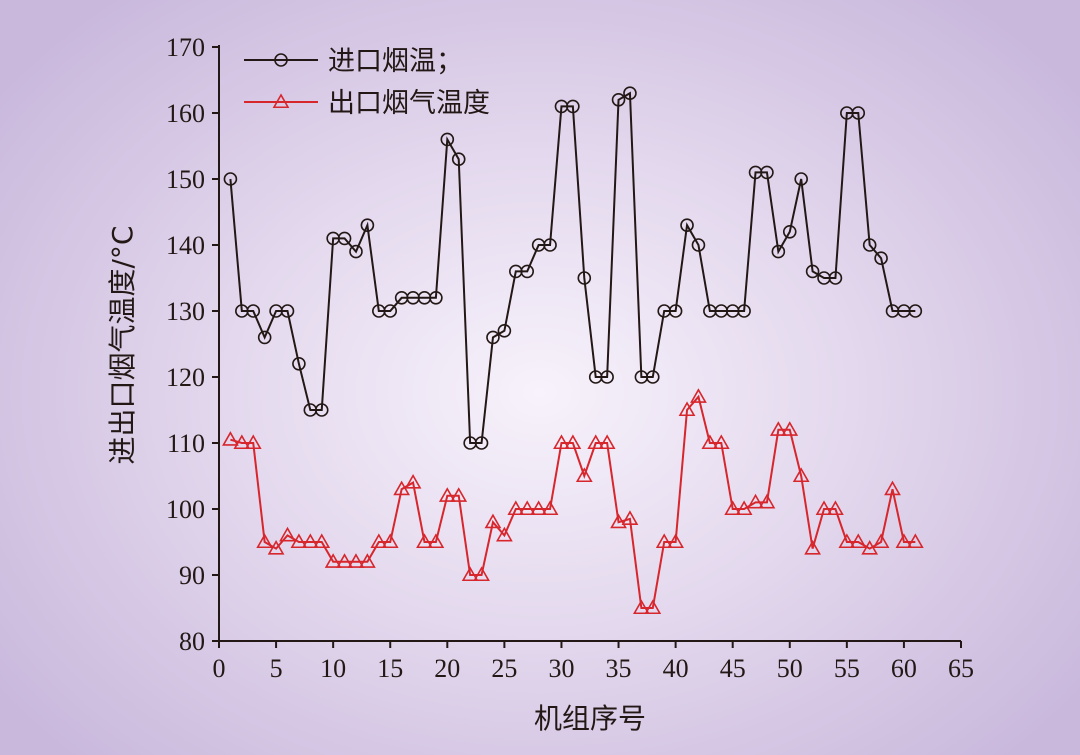 The image size is (1080, 755). Describe the element at coordinates (961, 668) in the screenshot. I see `x-tick-label: 65` at that location.